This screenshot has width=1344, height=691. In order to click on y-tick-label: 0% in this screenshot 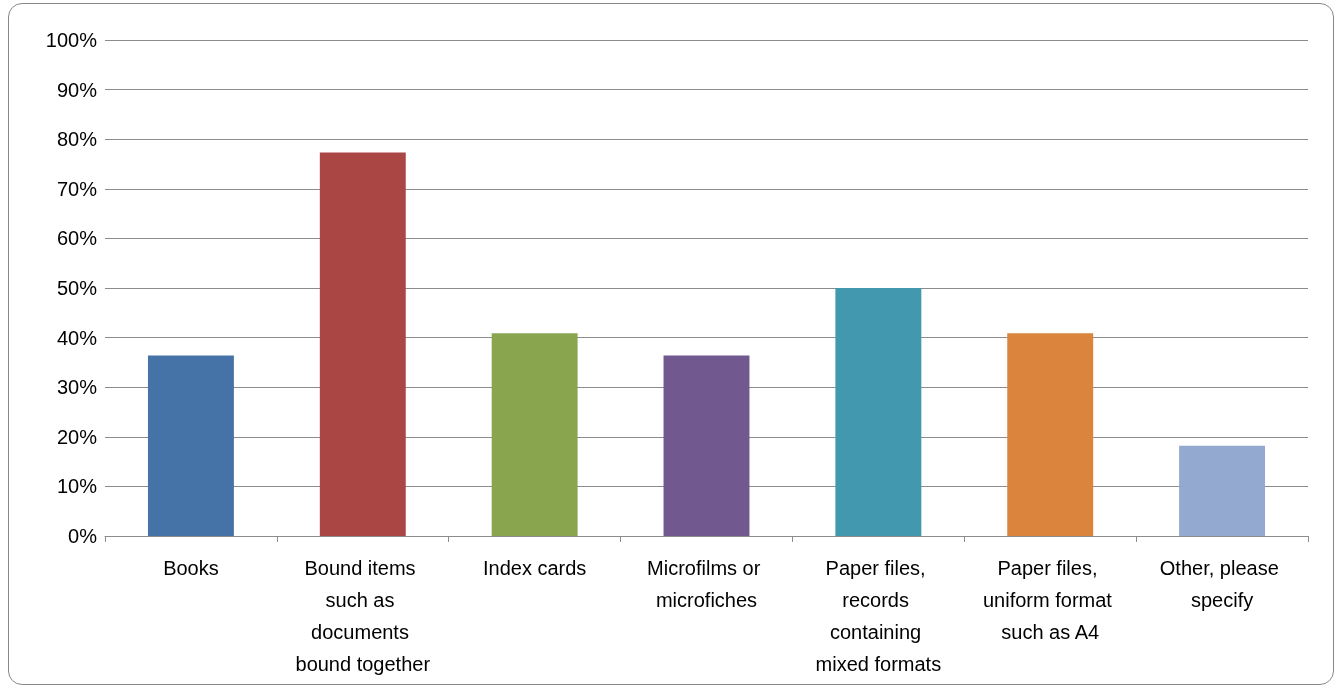, I will do `click(83, 536)`.